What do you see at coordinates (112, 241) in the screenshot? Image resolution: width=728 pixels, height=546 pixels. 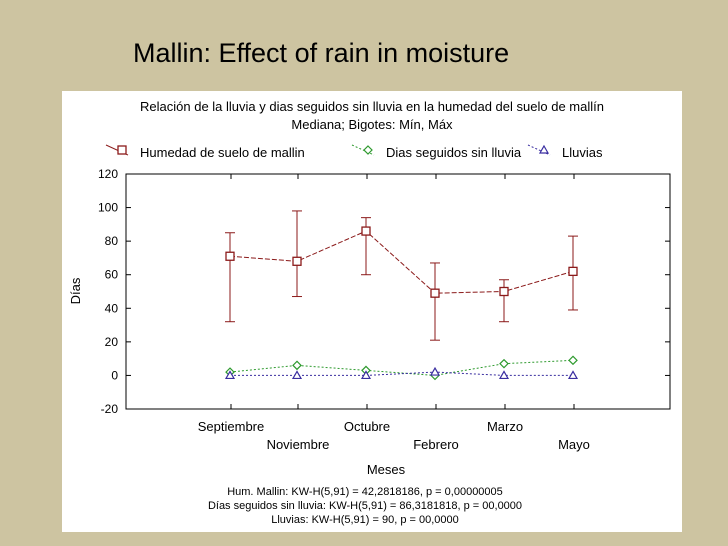 I see `y-tick-label: 80` at bounding box center [112, 241].